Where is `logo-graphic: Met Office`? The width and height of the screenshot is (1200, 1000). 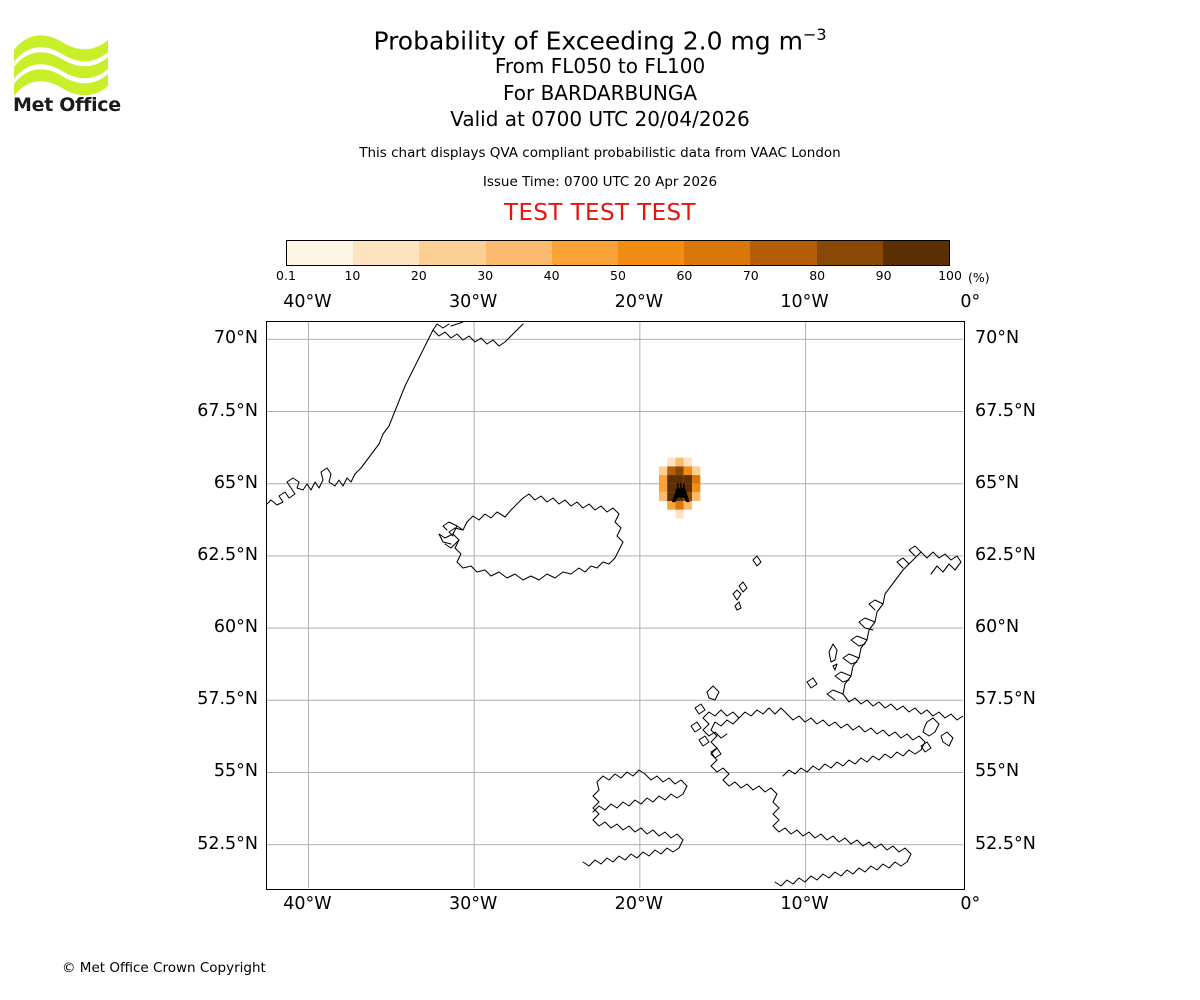 logo-graphic: Met Office is located at coordinates (67, 74).